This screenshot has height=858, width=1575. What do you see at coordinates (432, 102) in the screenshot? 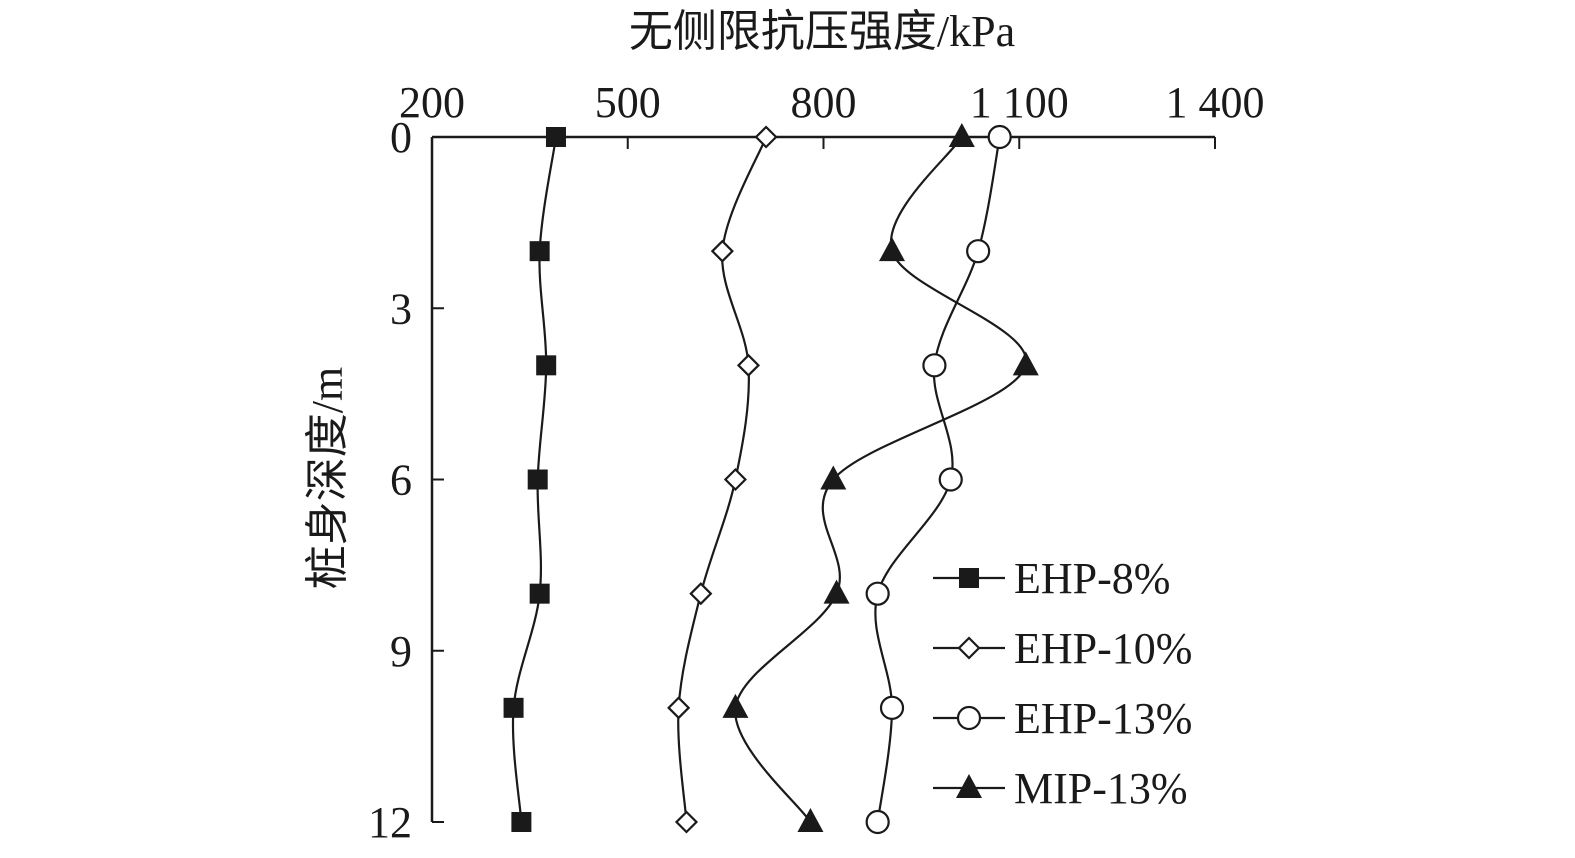
I see `x-tick-label: 200` at bounding box center [432, 102].